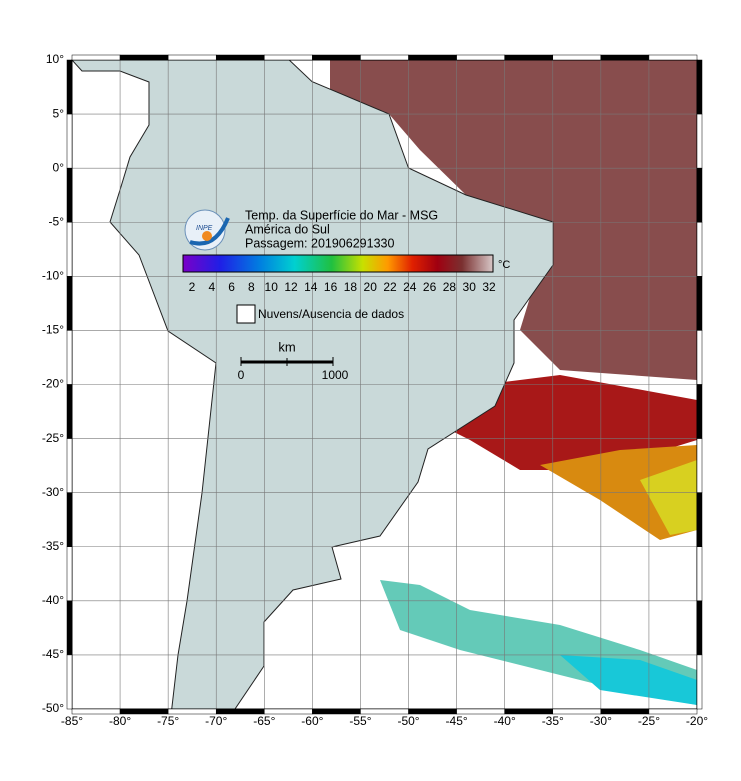  Describe the element at coordinates (211, 287) in the screenshot. I see `colorbar-label: 4` at that location.